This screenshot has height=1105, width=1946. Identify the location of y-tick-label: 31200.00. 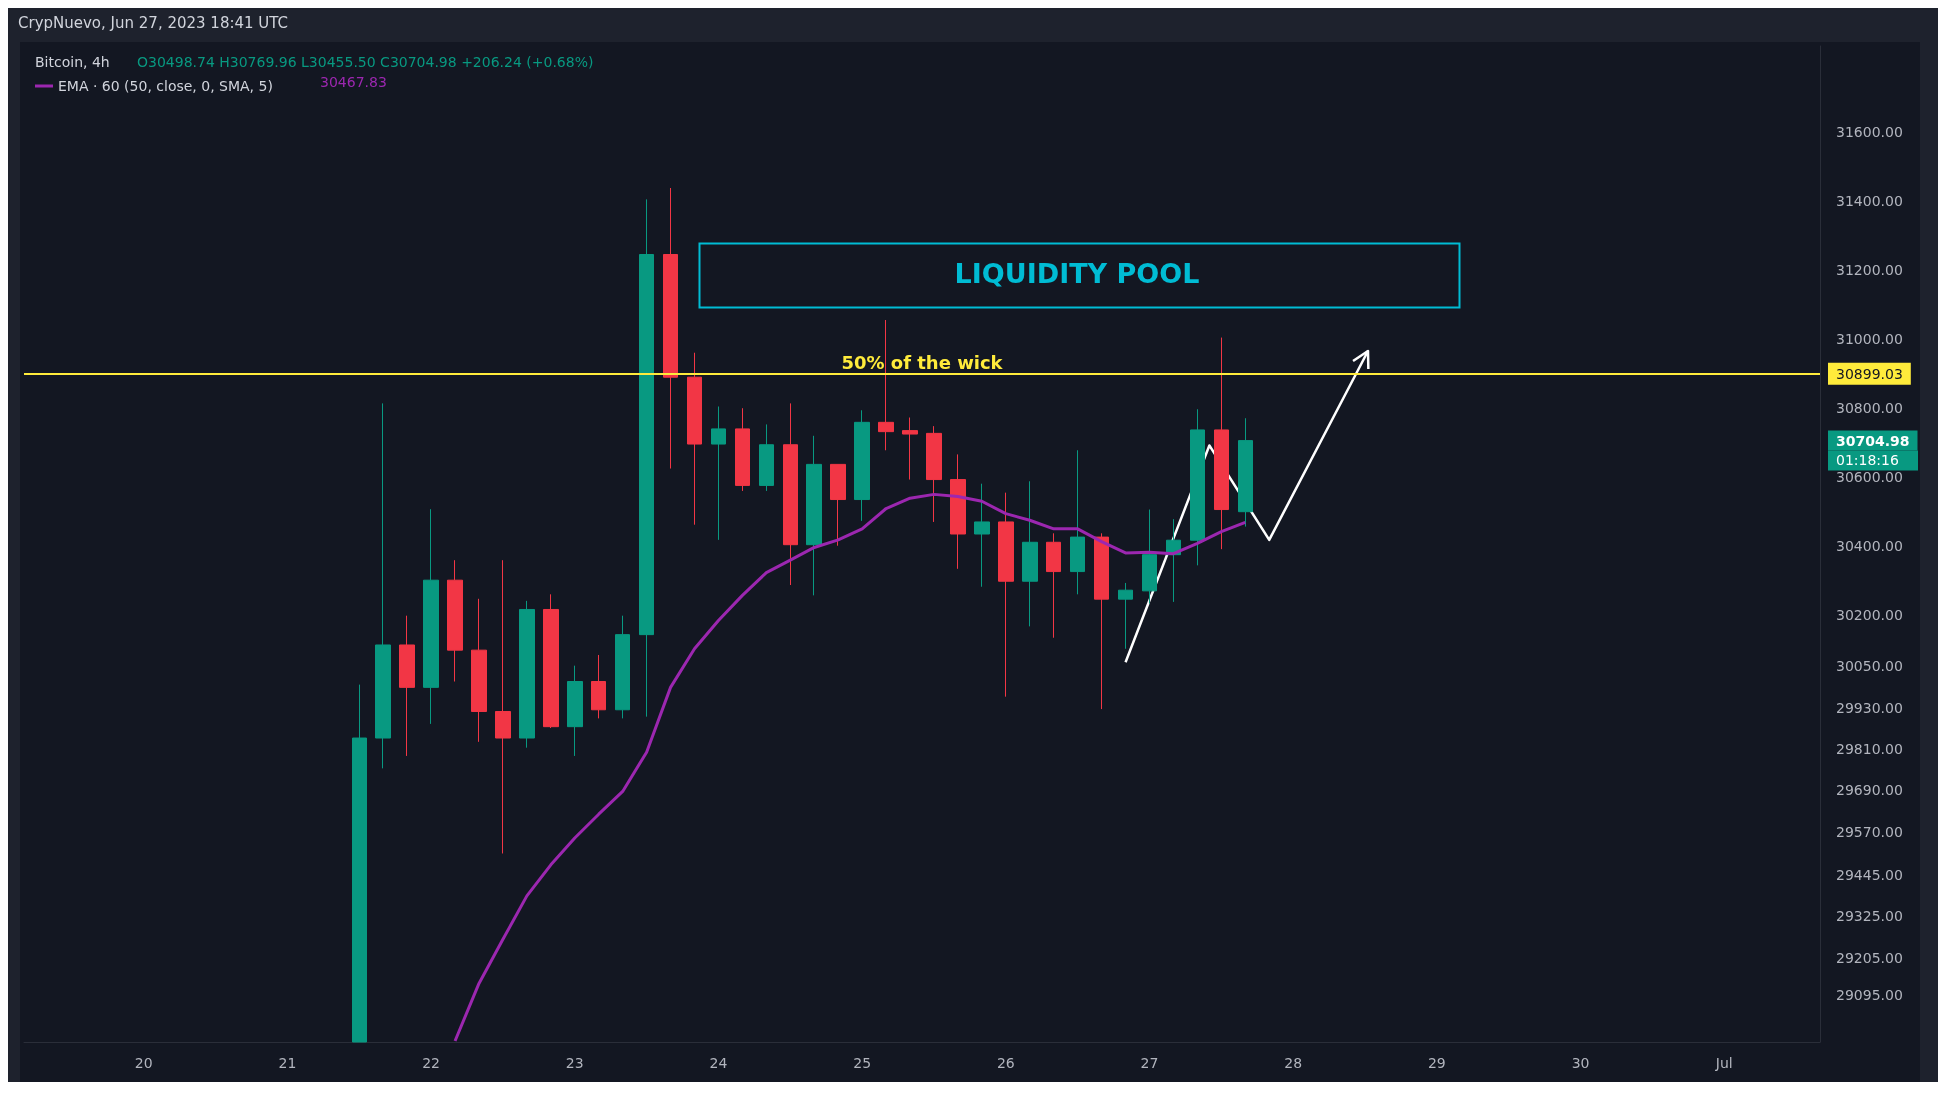
(1869, 270).